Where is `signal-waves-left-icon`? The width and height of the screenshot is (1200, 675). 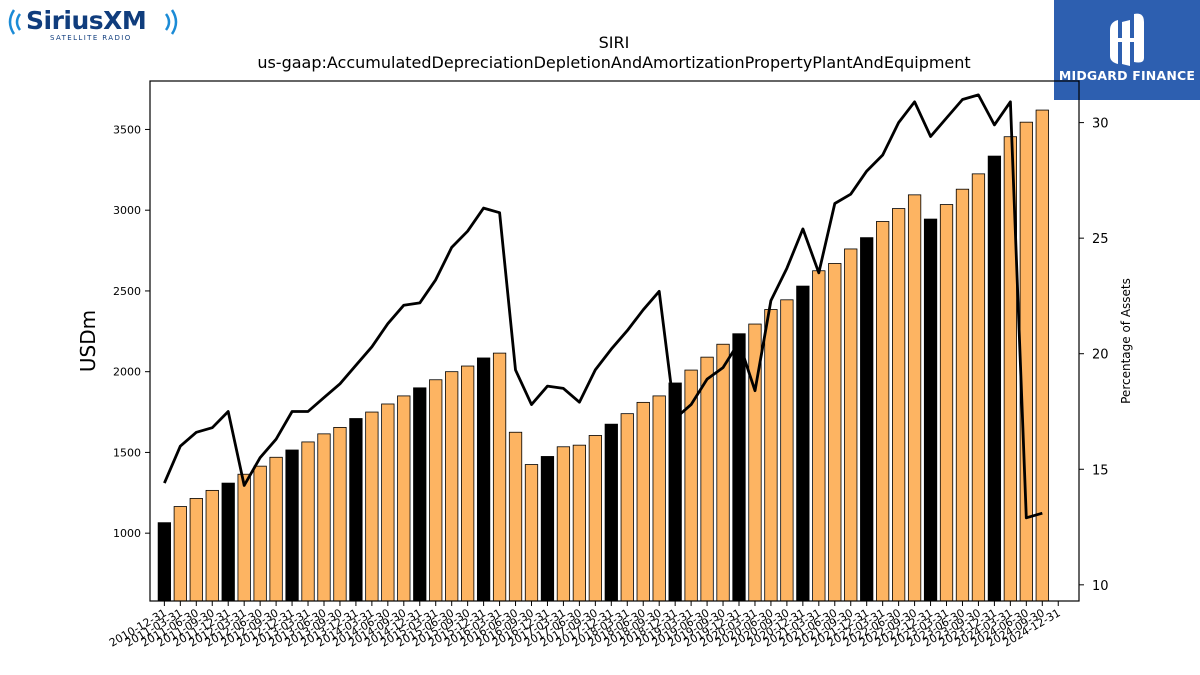
signal-waves-left-icon is located at coordinates (15, 22).